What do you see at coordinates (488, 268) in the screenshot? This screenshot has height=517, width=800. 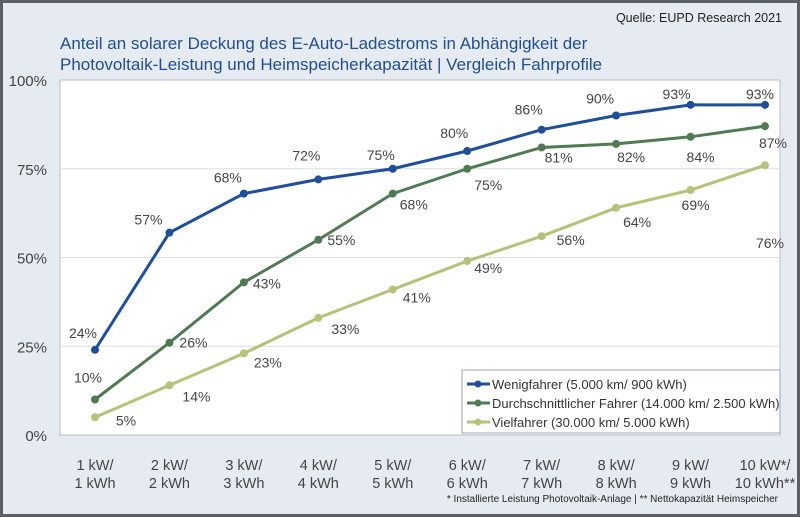 I see `data-label: 49%` at bounding box center [488, 268].